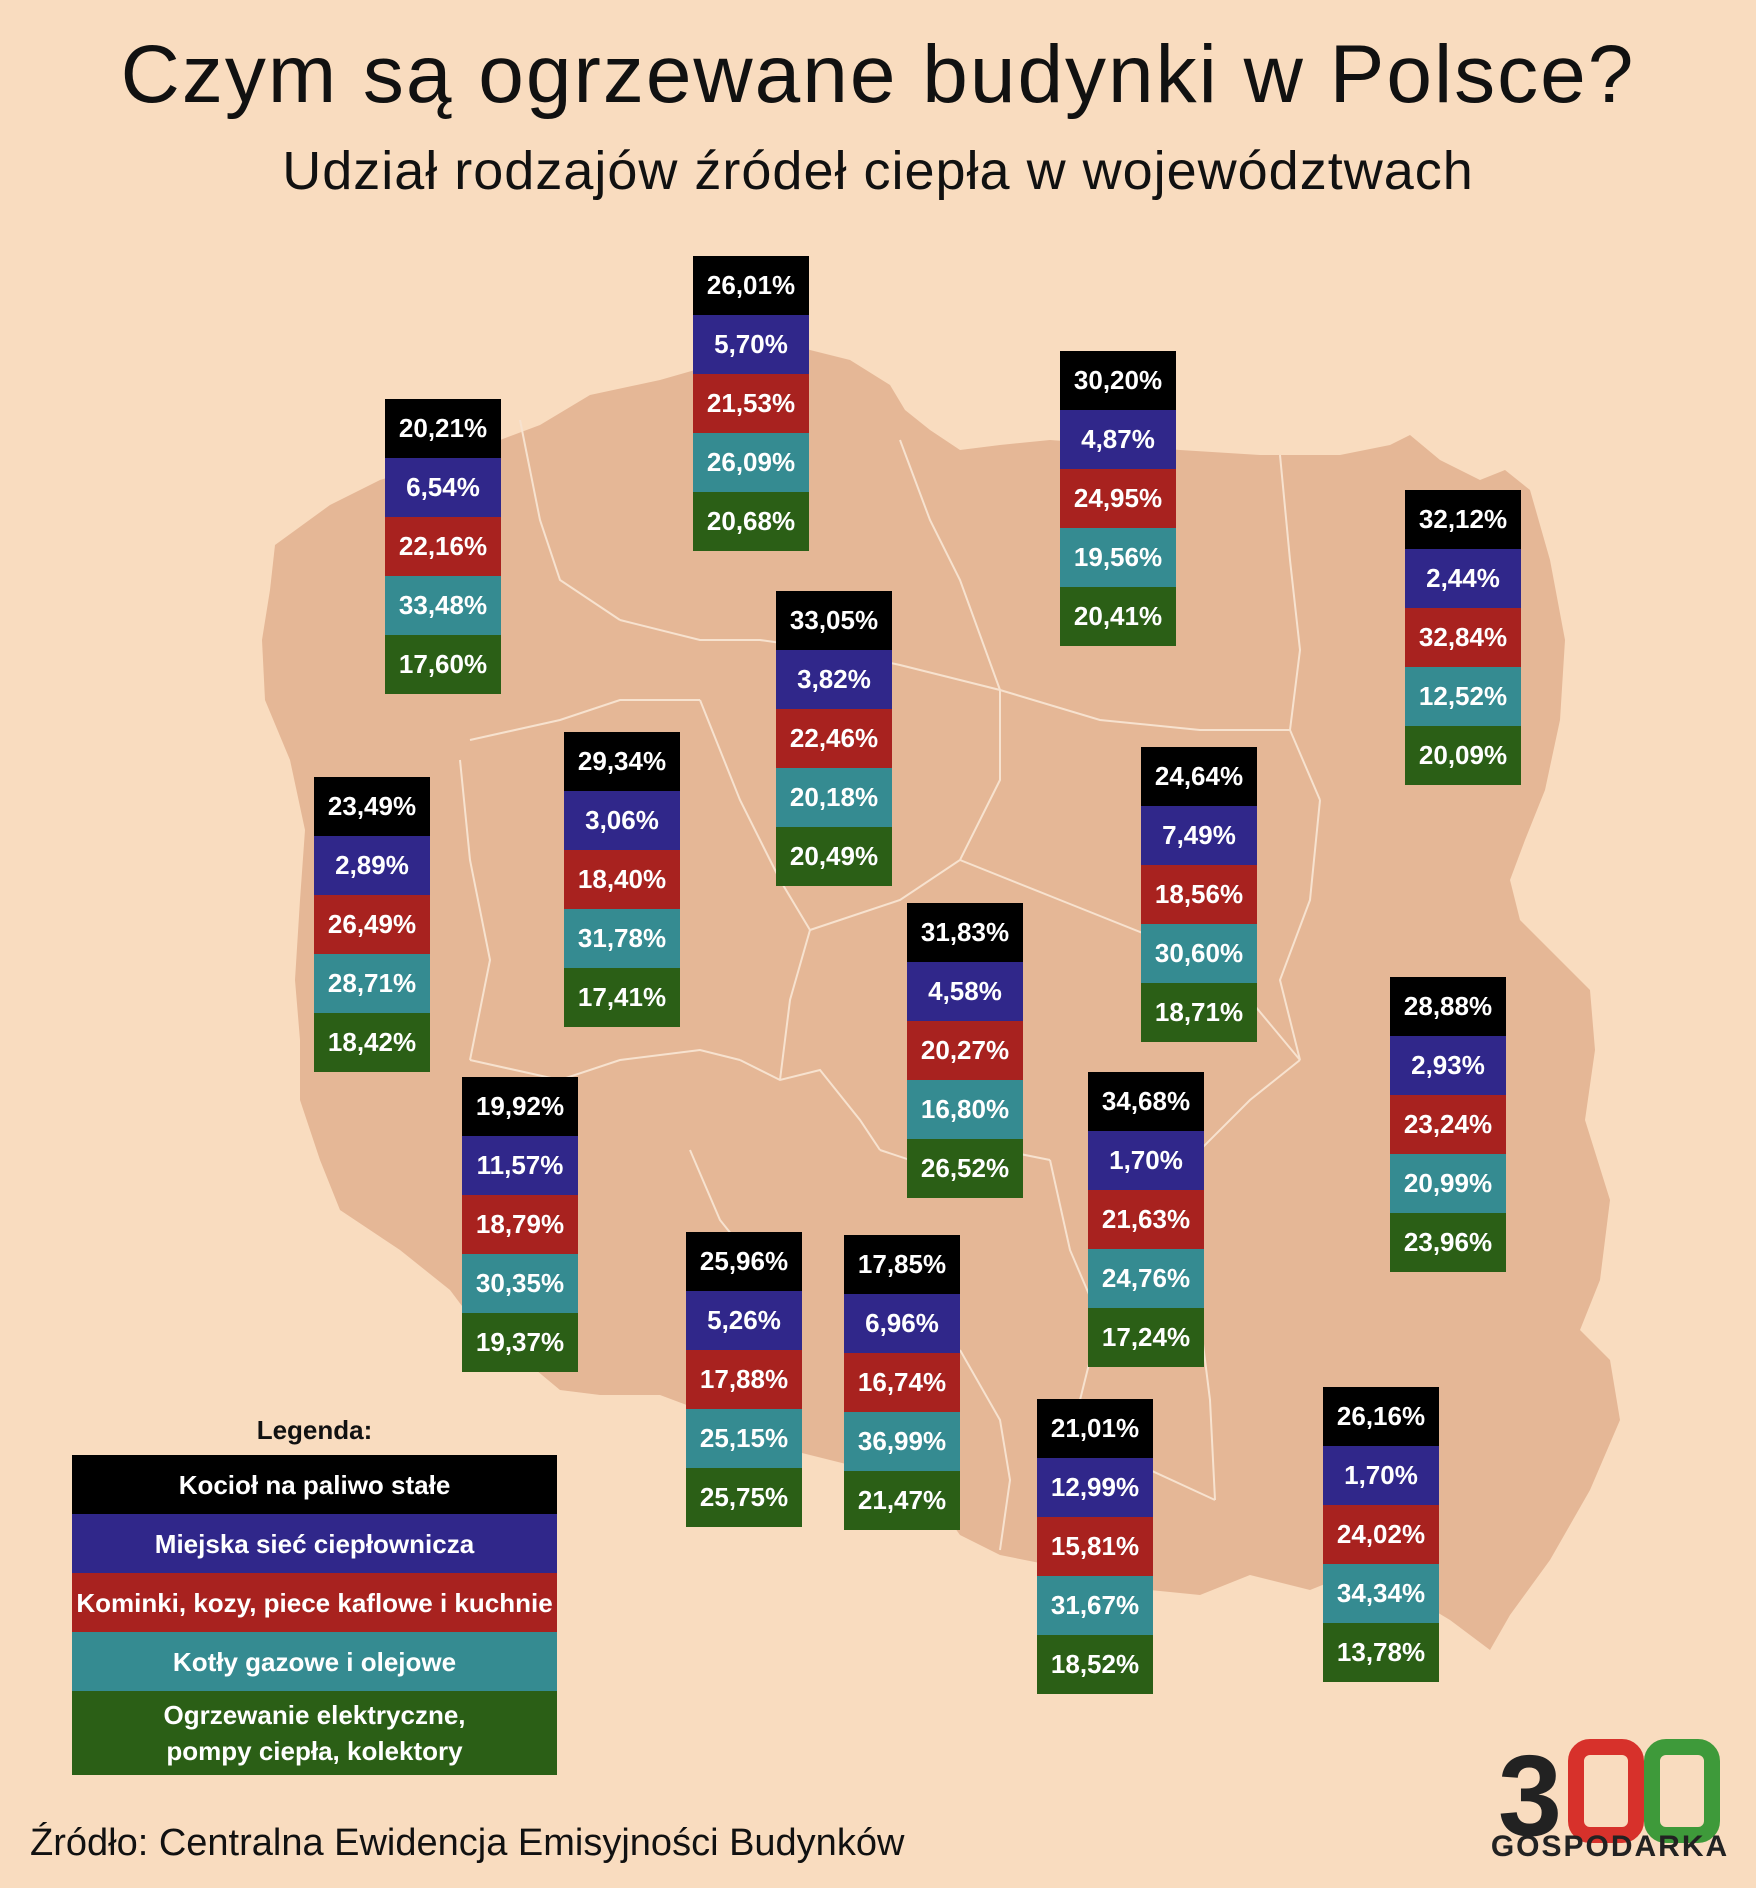 The image size is (1756, 1888). What do you see at coordinates (834, 856) in the screenshot?
I see `value-kujawsko-pomorskie-electric: 20,49%` at bounding box center [834, 856].